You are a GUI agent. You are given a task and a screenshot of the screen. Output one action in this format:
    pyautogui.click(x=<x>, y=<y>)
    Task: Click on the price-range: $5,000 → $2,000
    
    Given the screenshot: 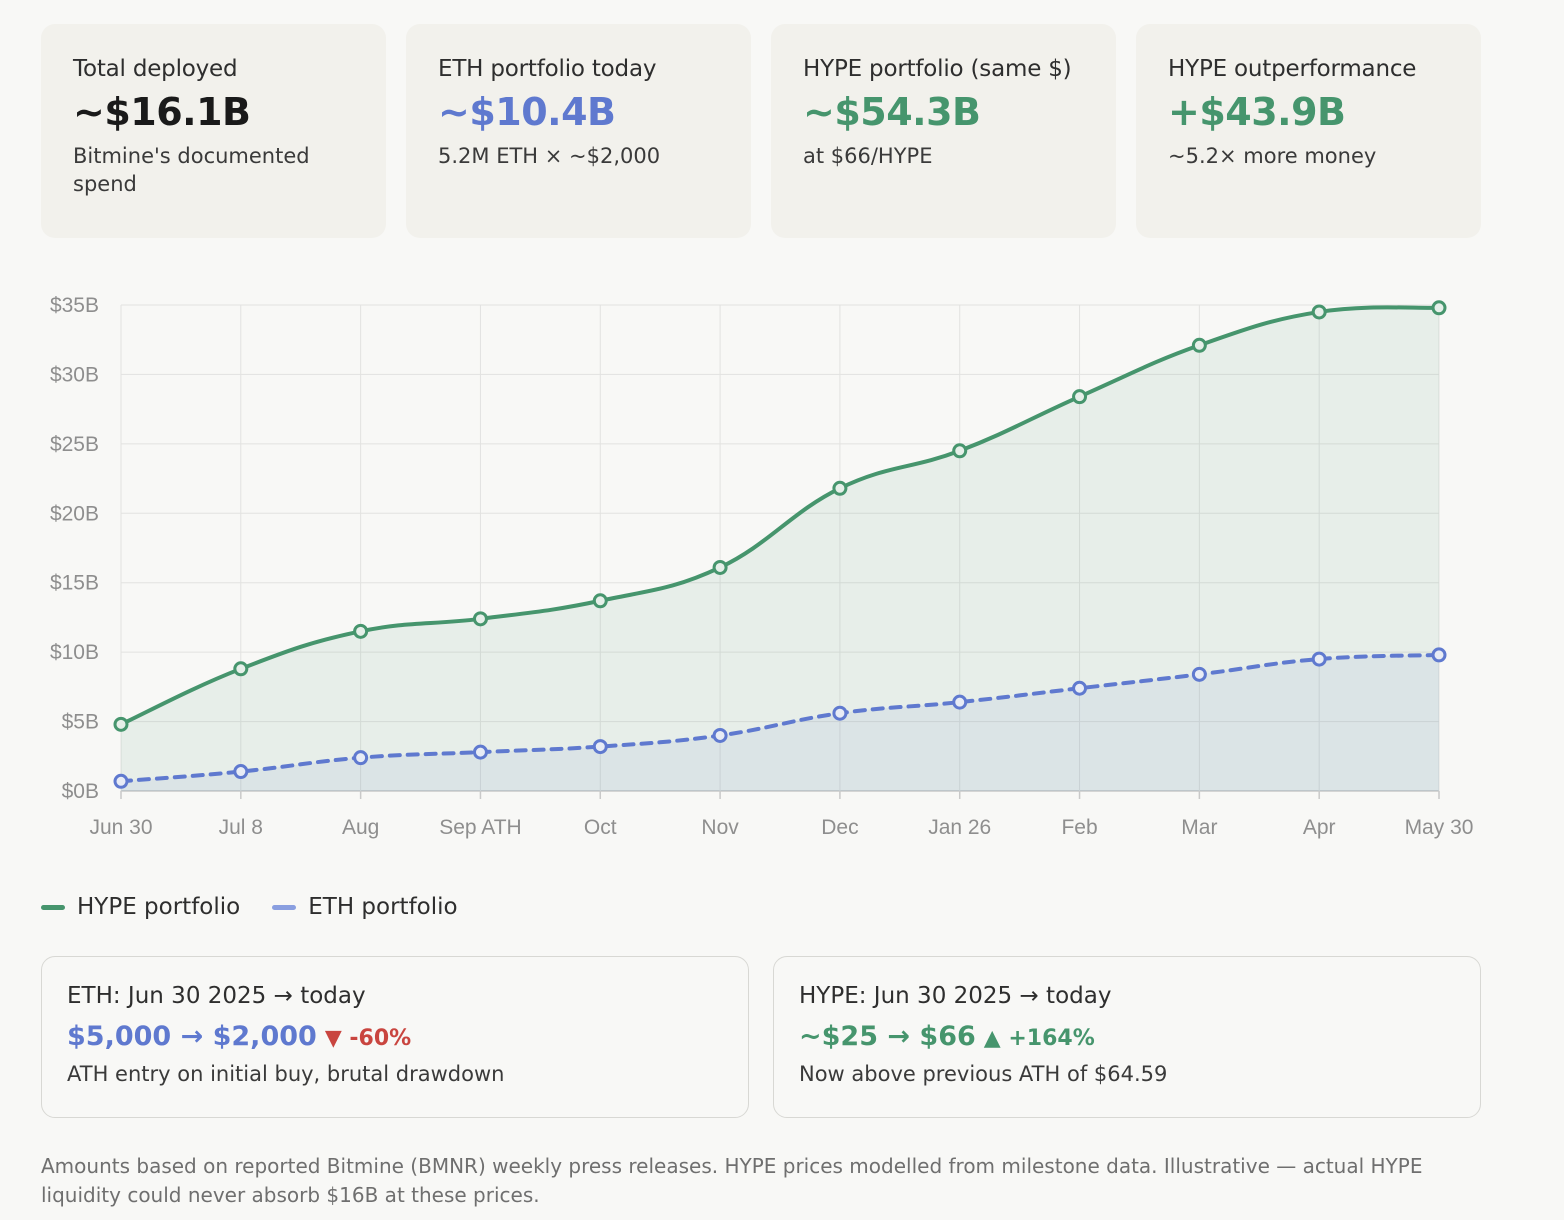 What is the action you would take?
    pyautogui.click(x=192, y=1036)
    